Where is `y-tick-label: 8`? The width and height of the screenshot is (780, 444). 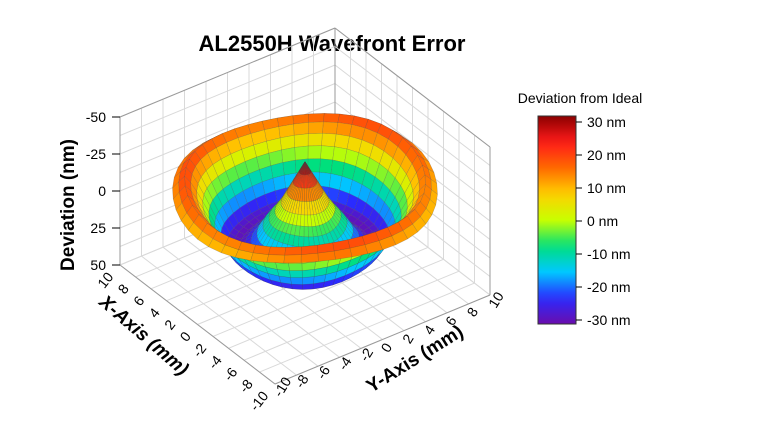 y-tick-label: 8 is located at coordinates (472, 311).